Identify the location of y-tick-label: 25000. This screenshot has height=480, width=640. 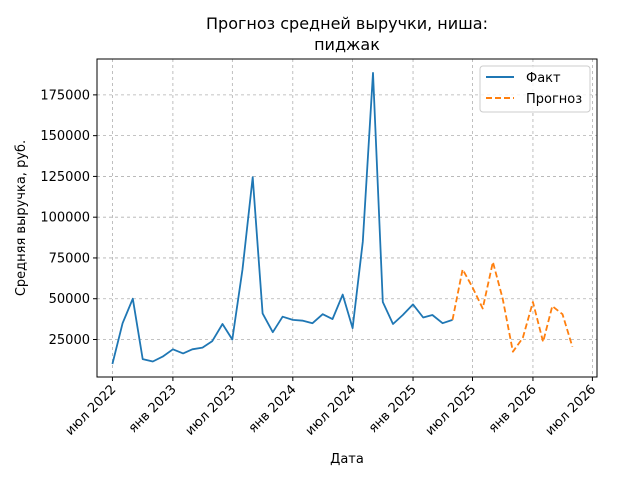
(69, 340).